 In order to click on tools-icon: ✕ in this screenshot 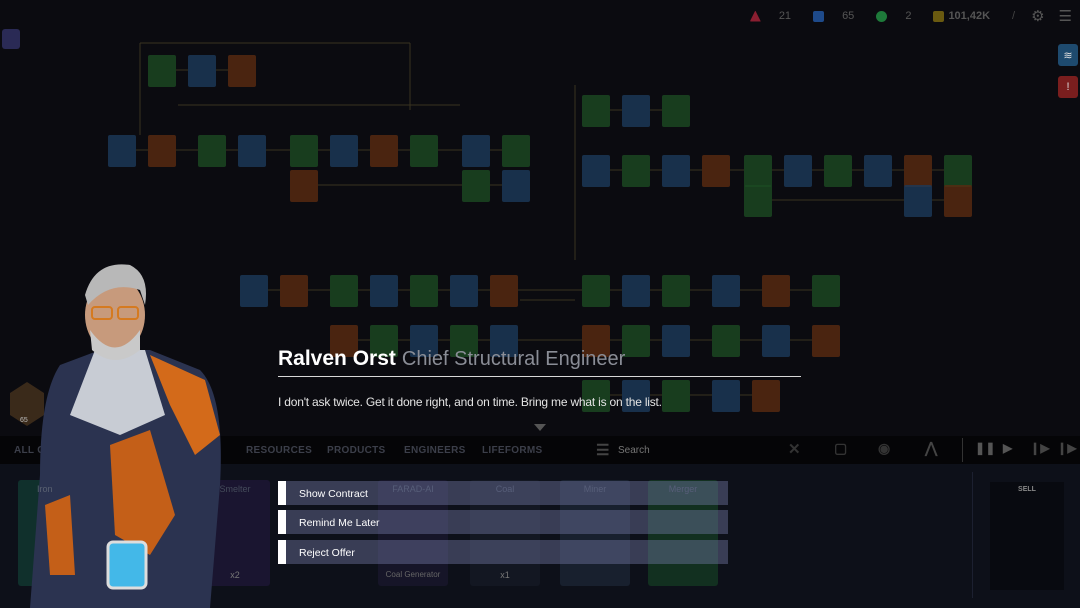, I will do `click(794, 449)`.